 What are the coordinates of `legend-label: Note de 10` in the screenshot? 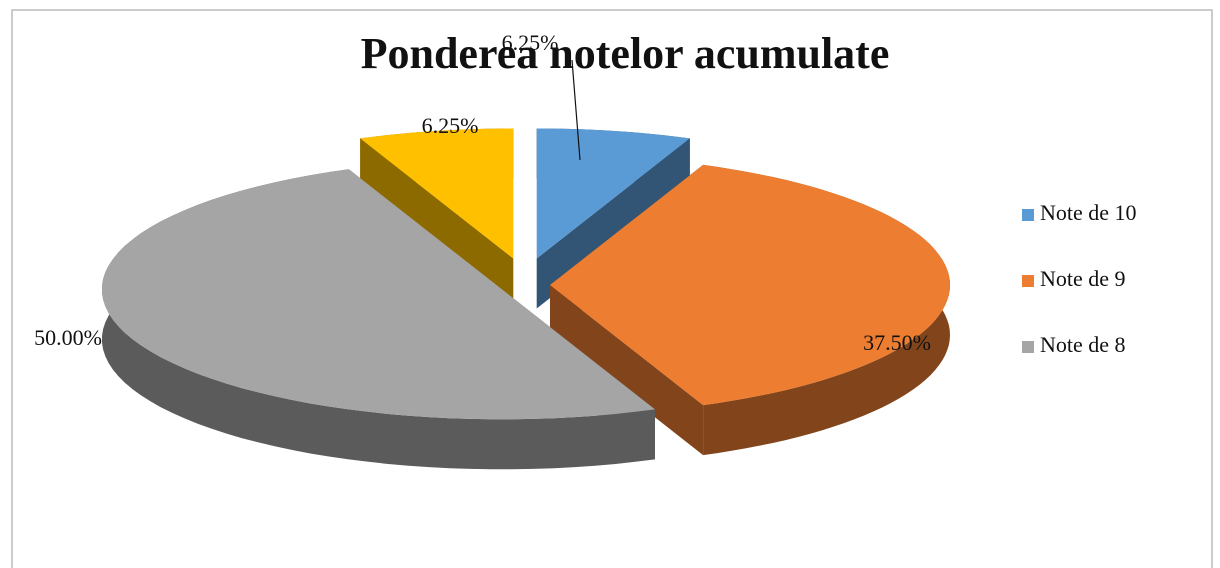 It's located at (1088, 212).